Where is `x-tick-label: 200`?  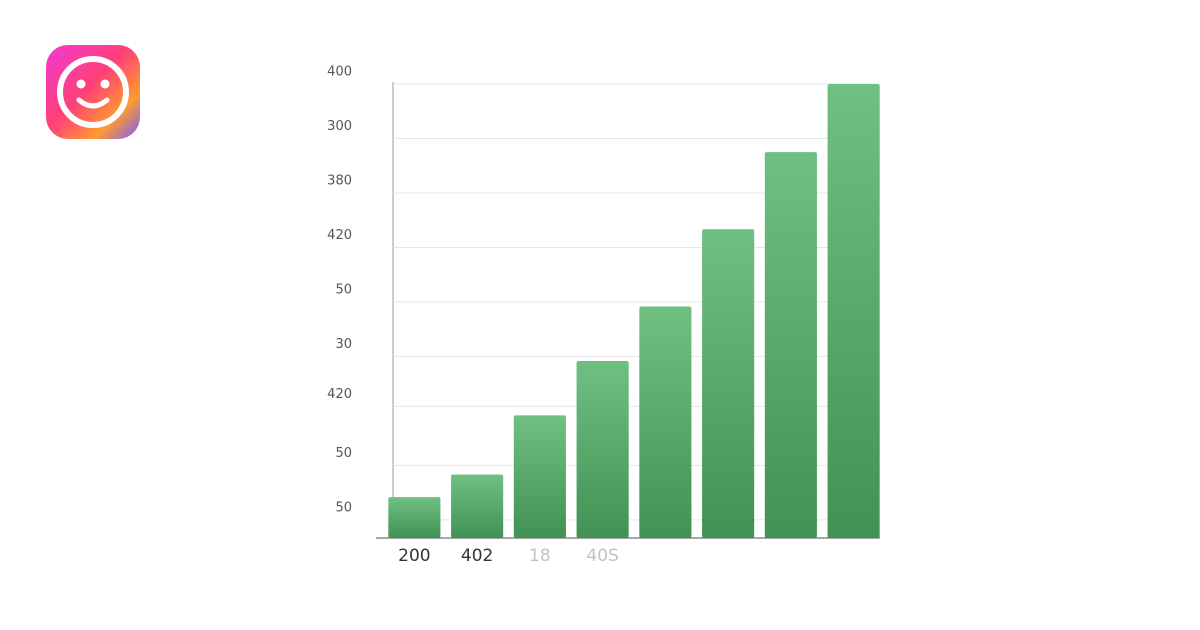
x-tick-label: 200 is located at coordinates (414, 556).